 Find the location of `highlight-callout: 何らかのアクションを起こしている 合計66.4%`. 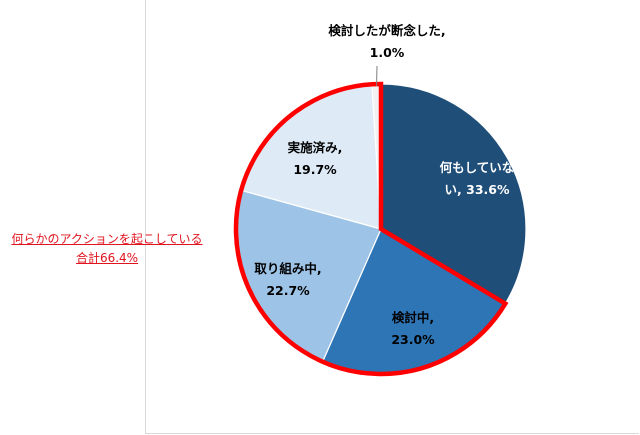

highlight-callout: 何らかのアクションを起こしている 合計66.4% is located at coordinates (107, 249).